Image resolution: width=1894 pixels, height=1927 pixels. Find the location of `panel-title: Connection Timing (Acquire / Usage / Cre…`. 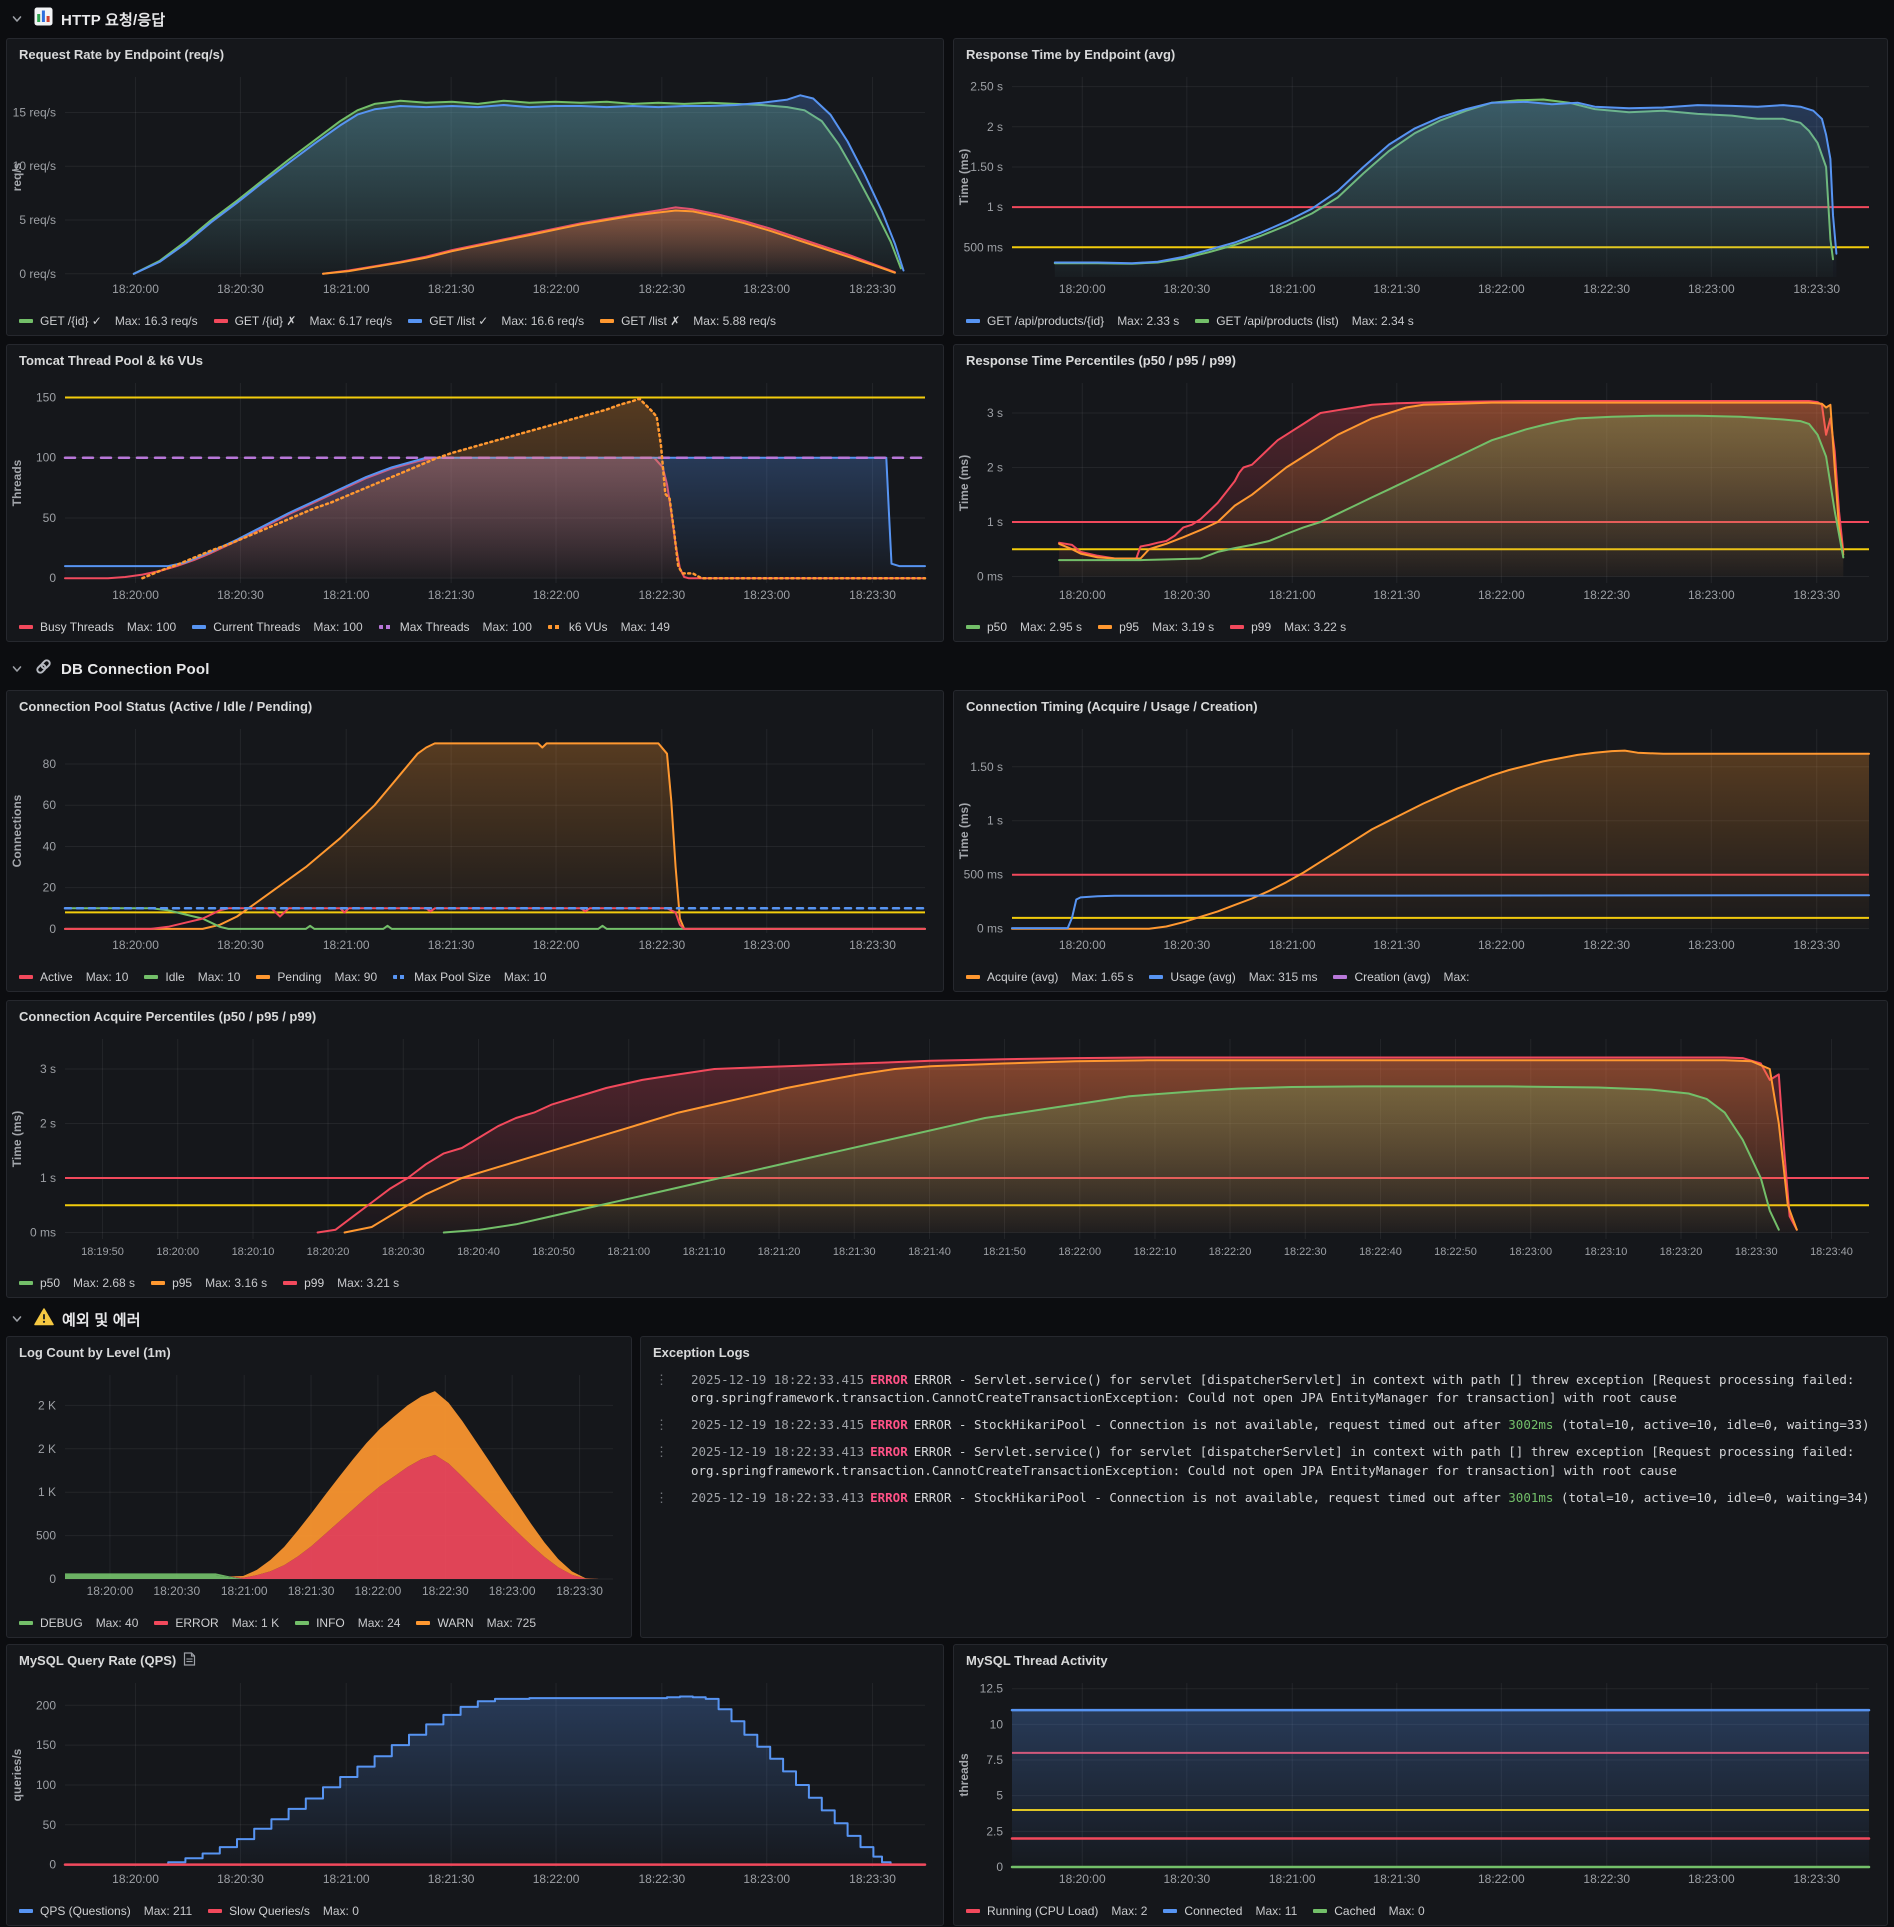

panel-title: Connection Timing (Acquire / Usage / Cre… is located at coordinates (1112, 706).